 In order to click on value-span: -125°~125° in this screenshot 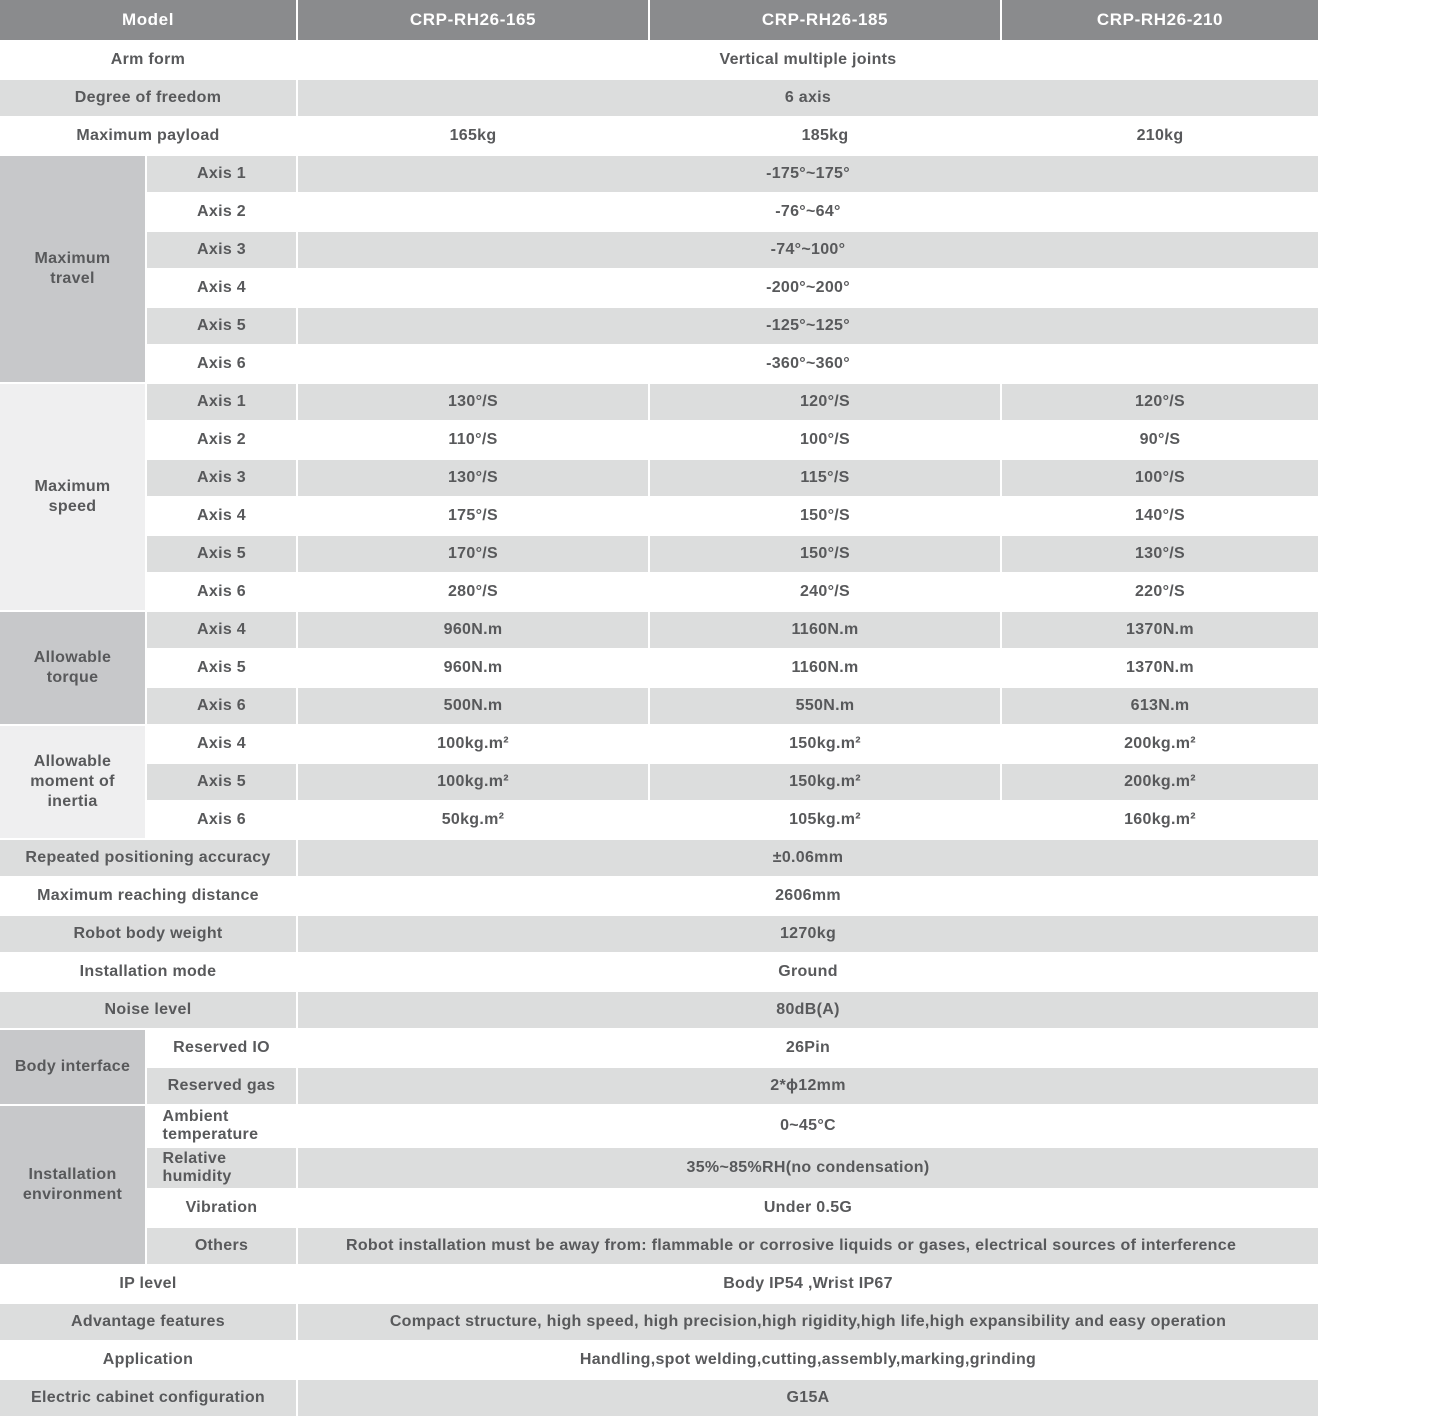, I will do `click(808, 326)`.